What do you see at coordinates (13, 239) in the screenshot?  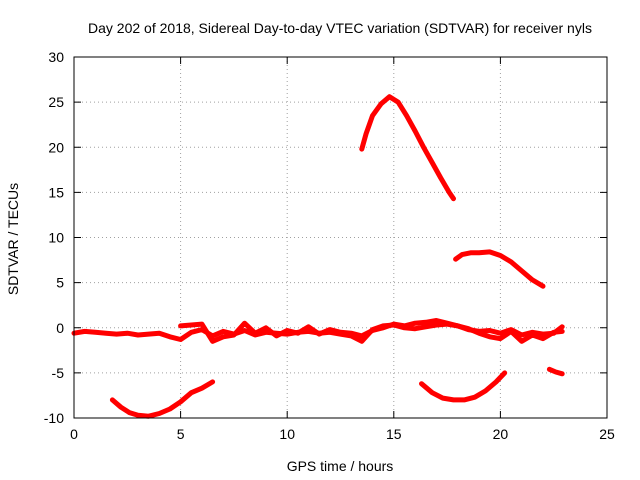 I see `y-axis-label: SDTVAR / TECUs` at bounding box center [13, 239].